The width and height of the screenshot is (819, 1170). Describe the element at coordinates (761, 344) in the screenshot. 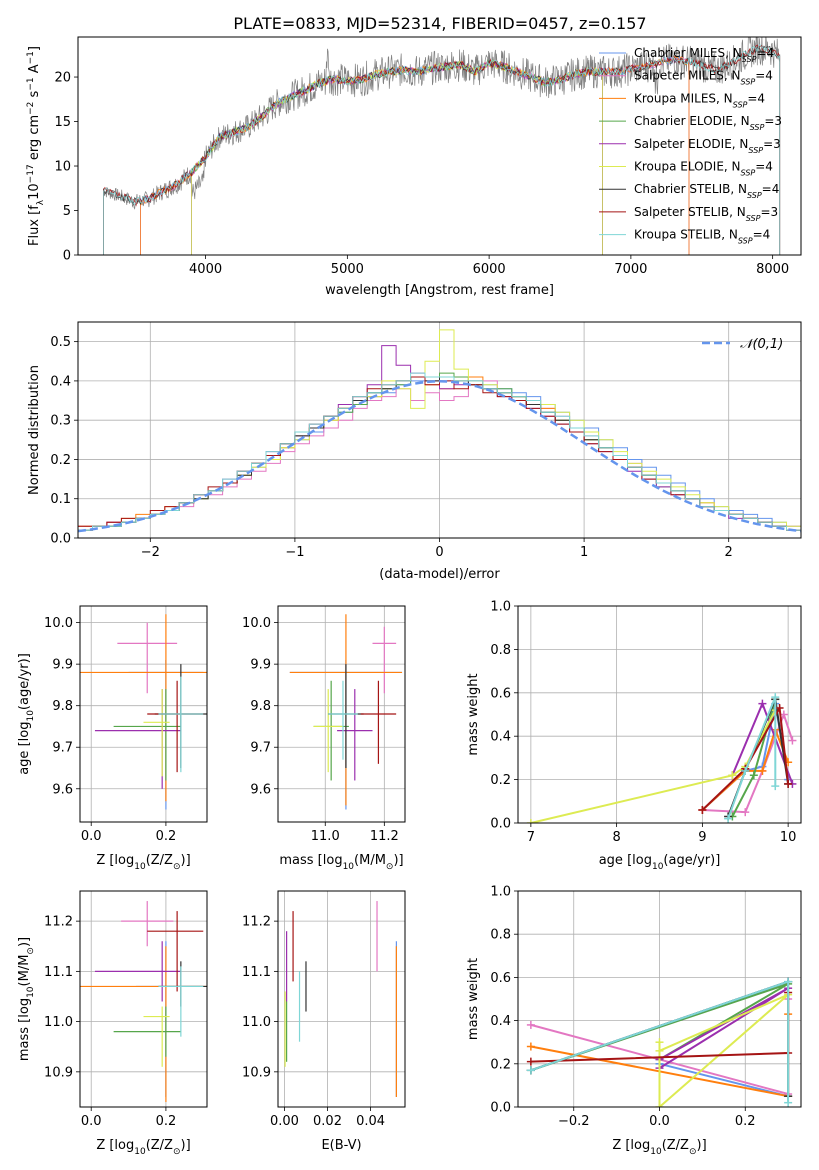

I see `legend-entry: 𝒩(0,1)` at that location.